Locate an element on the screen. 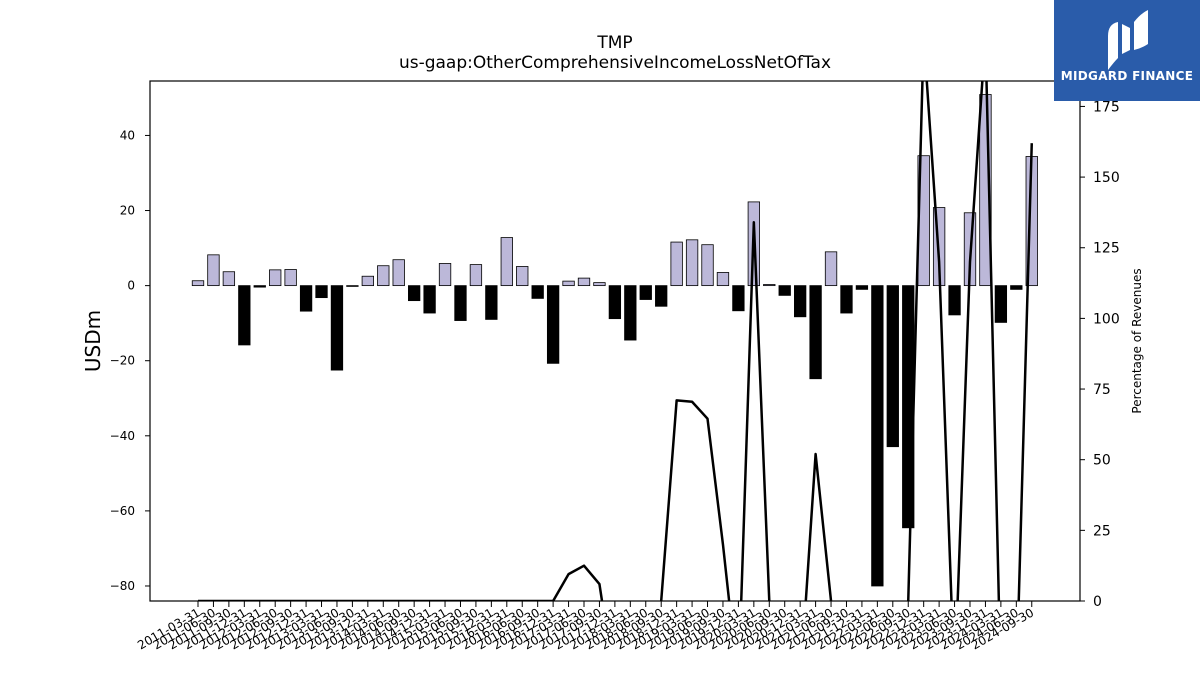 This screenshot has width=1200, height=675. y2-tick-label: 100 is located at coordinates (1106, 319).